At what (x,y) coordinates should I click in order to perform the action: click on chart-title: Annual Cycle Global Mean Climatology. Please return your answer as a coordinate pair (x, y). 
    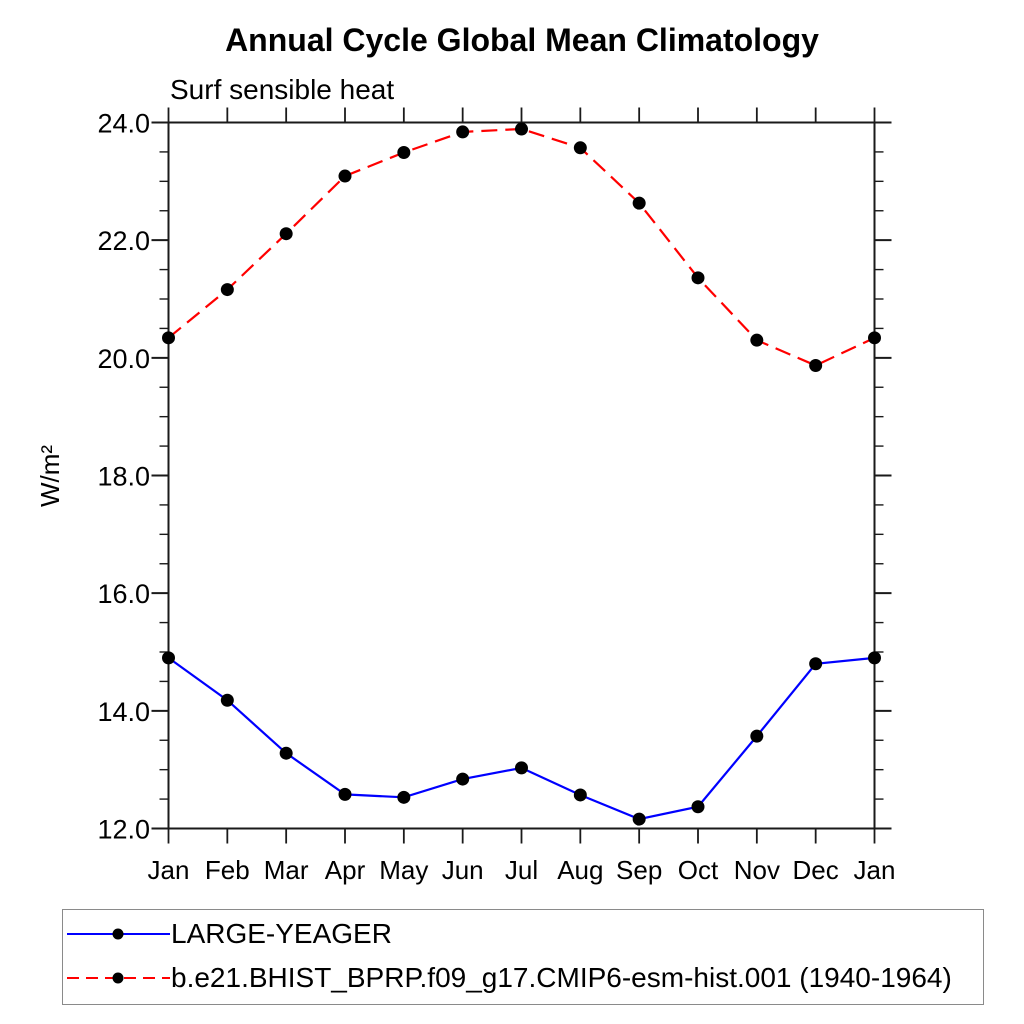
    Looking at the image, I should click on (522, 40).